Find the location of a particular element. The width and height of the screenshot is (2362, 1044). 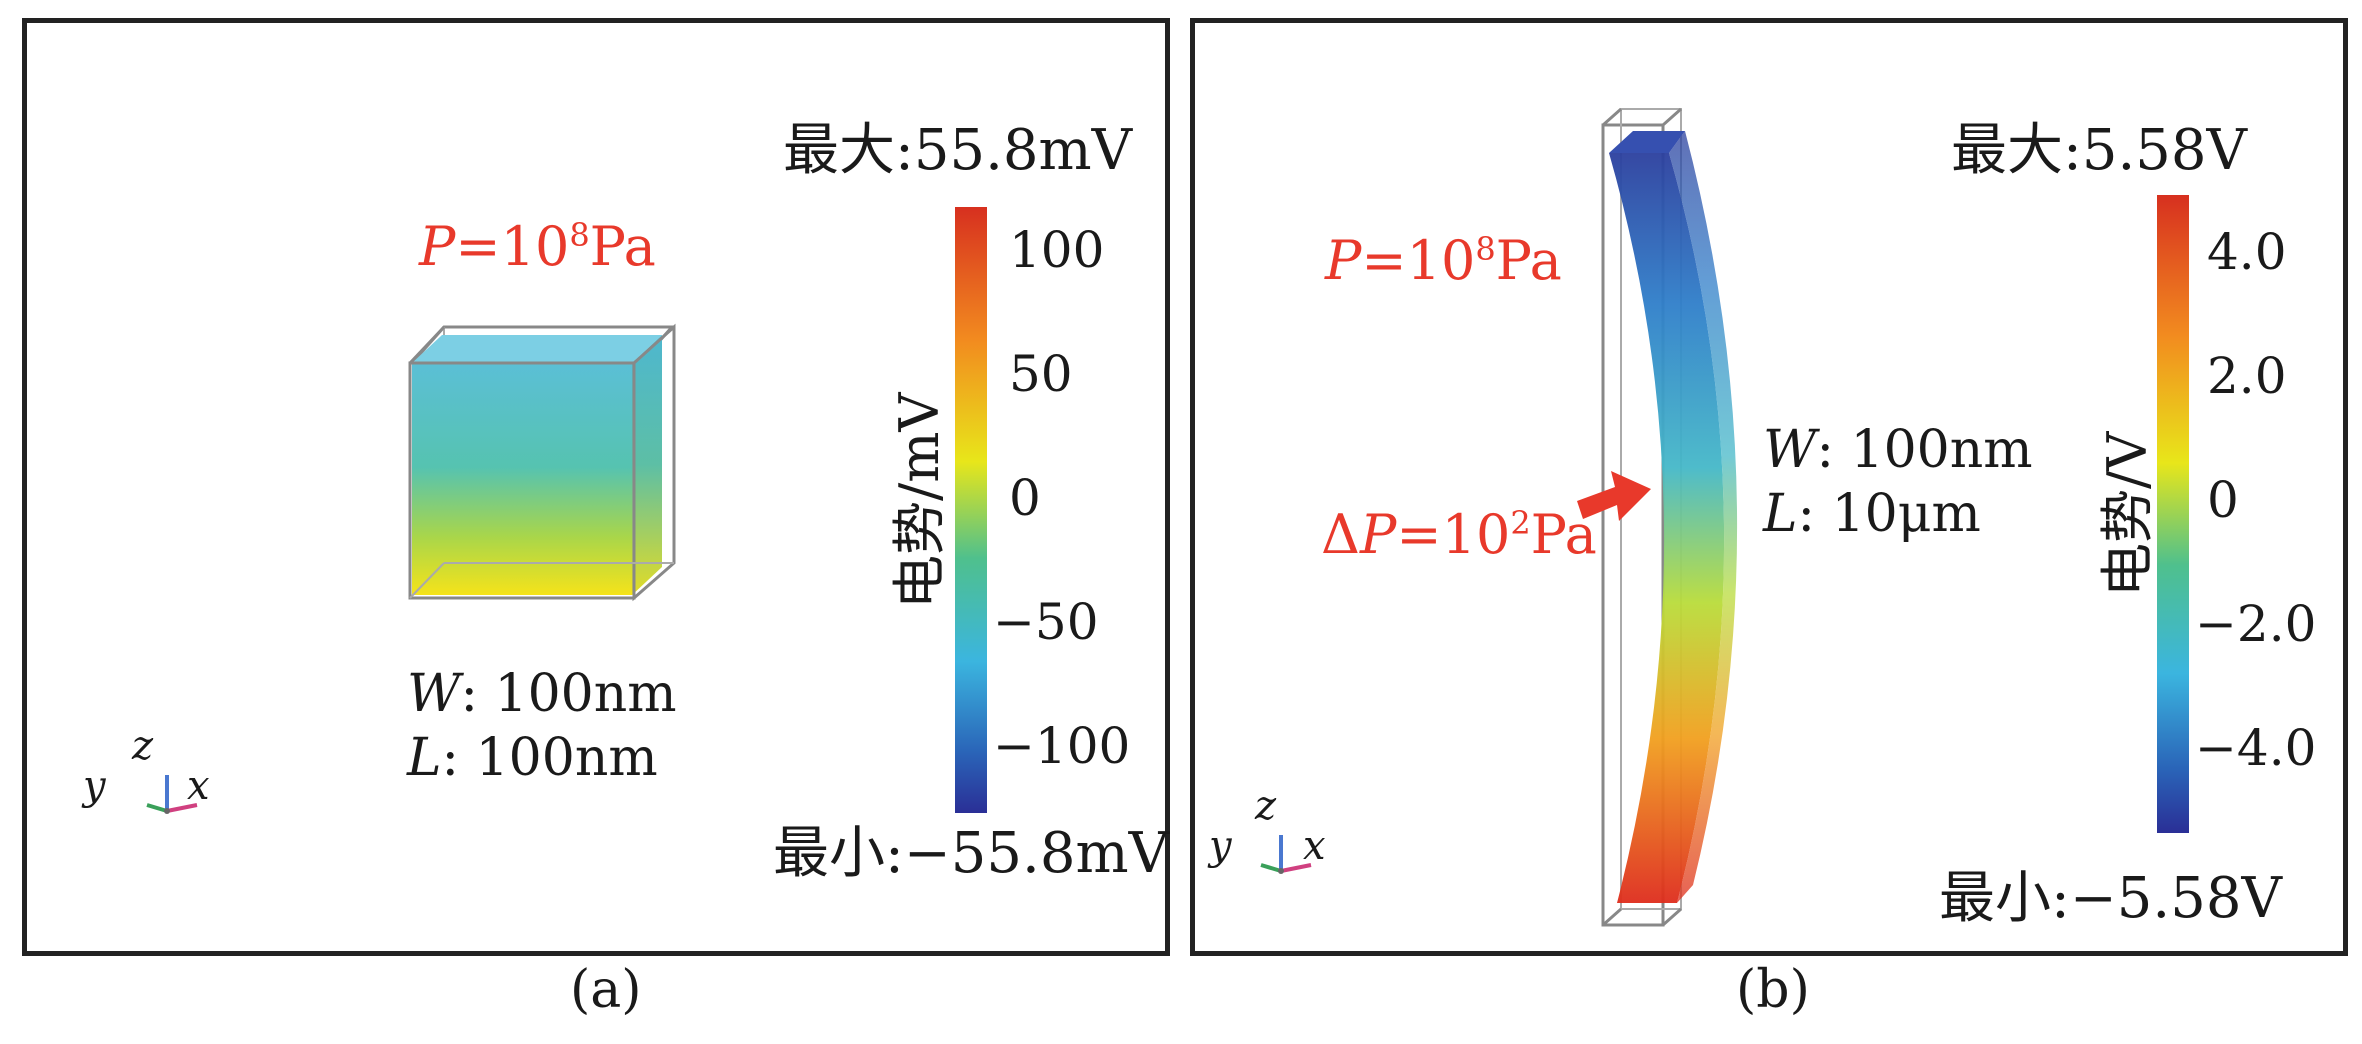

length-dimension: L: 10μm is located at coordinates (1872, 514).